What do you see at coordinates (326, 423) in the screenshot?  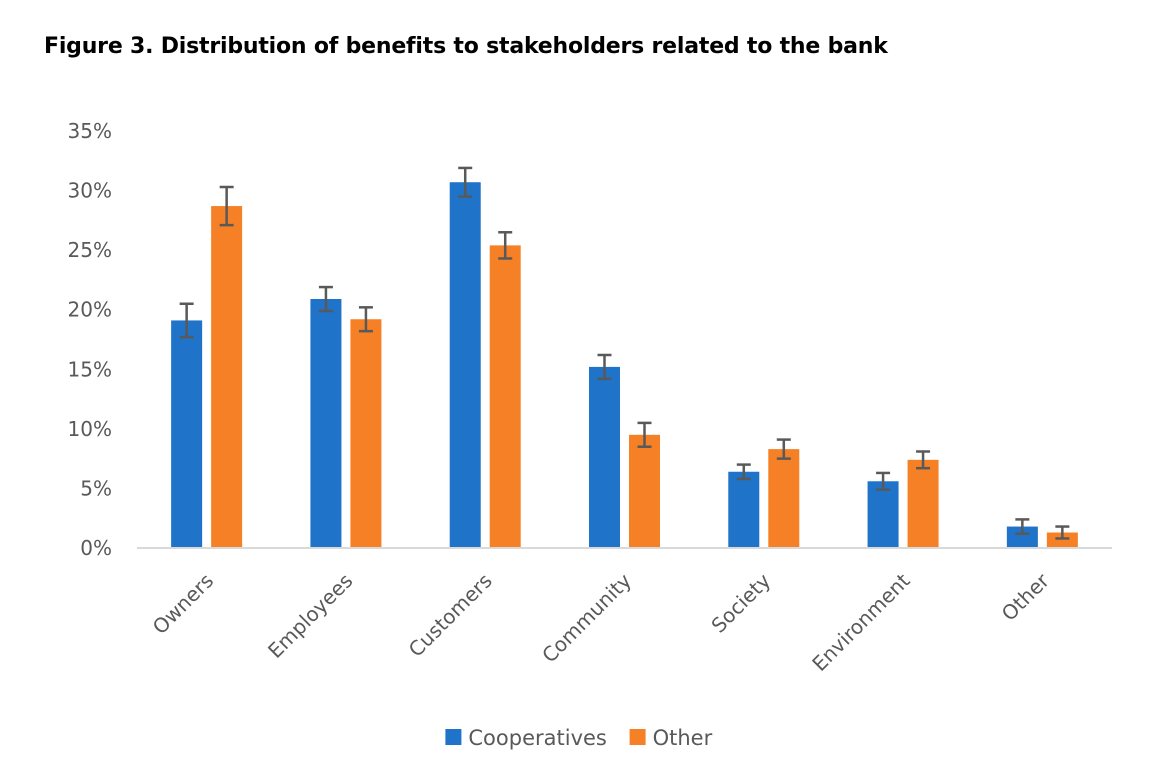 I see `bar-cooperatives-employees` at bounding box center [326, 423].